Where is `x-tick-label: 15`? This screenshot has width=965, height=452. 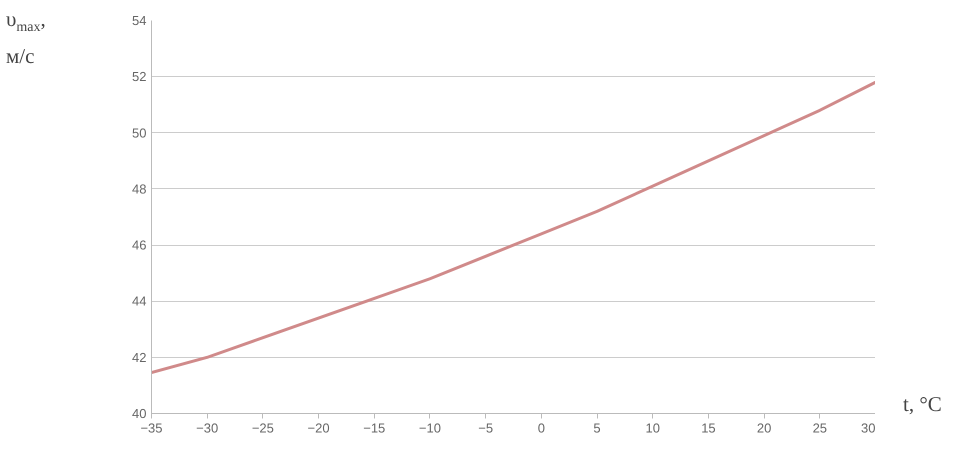
x-tick-label: 15 is located at coordinates (708, 428).